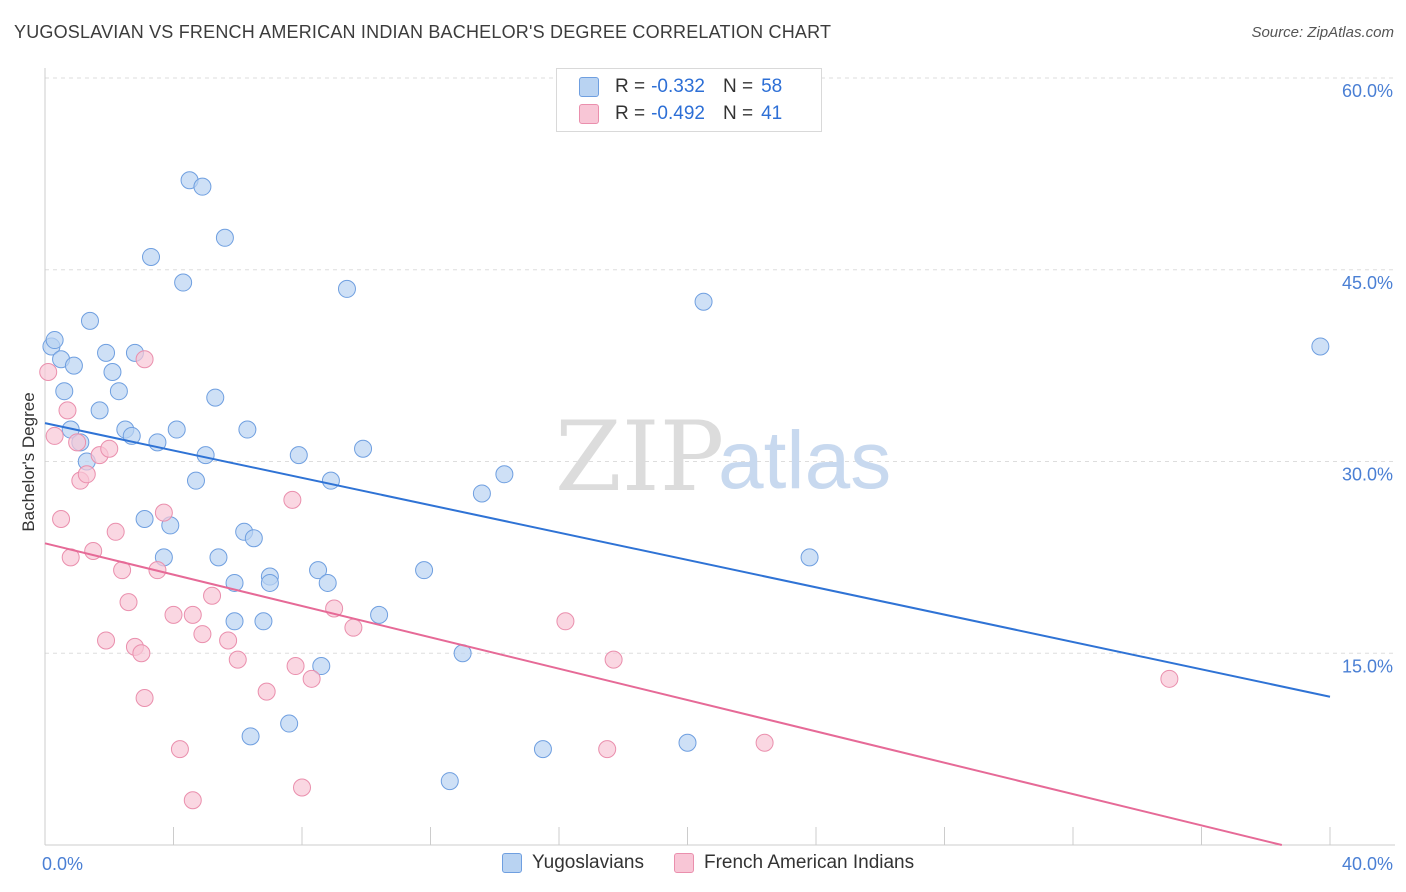 This screenshot has width=1406, height=892. I want to click on legend-row-yugoslavians: R = -0.332 N = 58, so click(680, 87).